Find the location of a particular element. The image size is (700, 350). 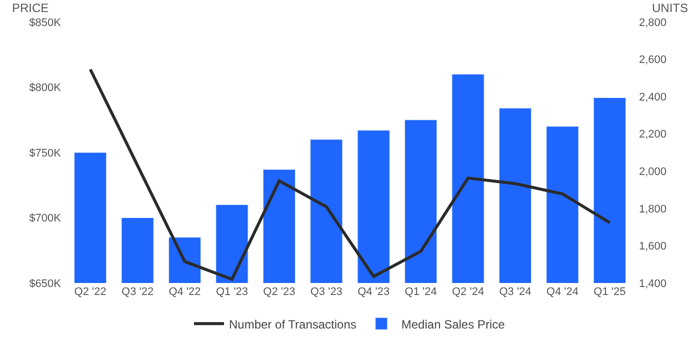

x-tick-label: Q2 '23 is located at coordinates (279, 292).